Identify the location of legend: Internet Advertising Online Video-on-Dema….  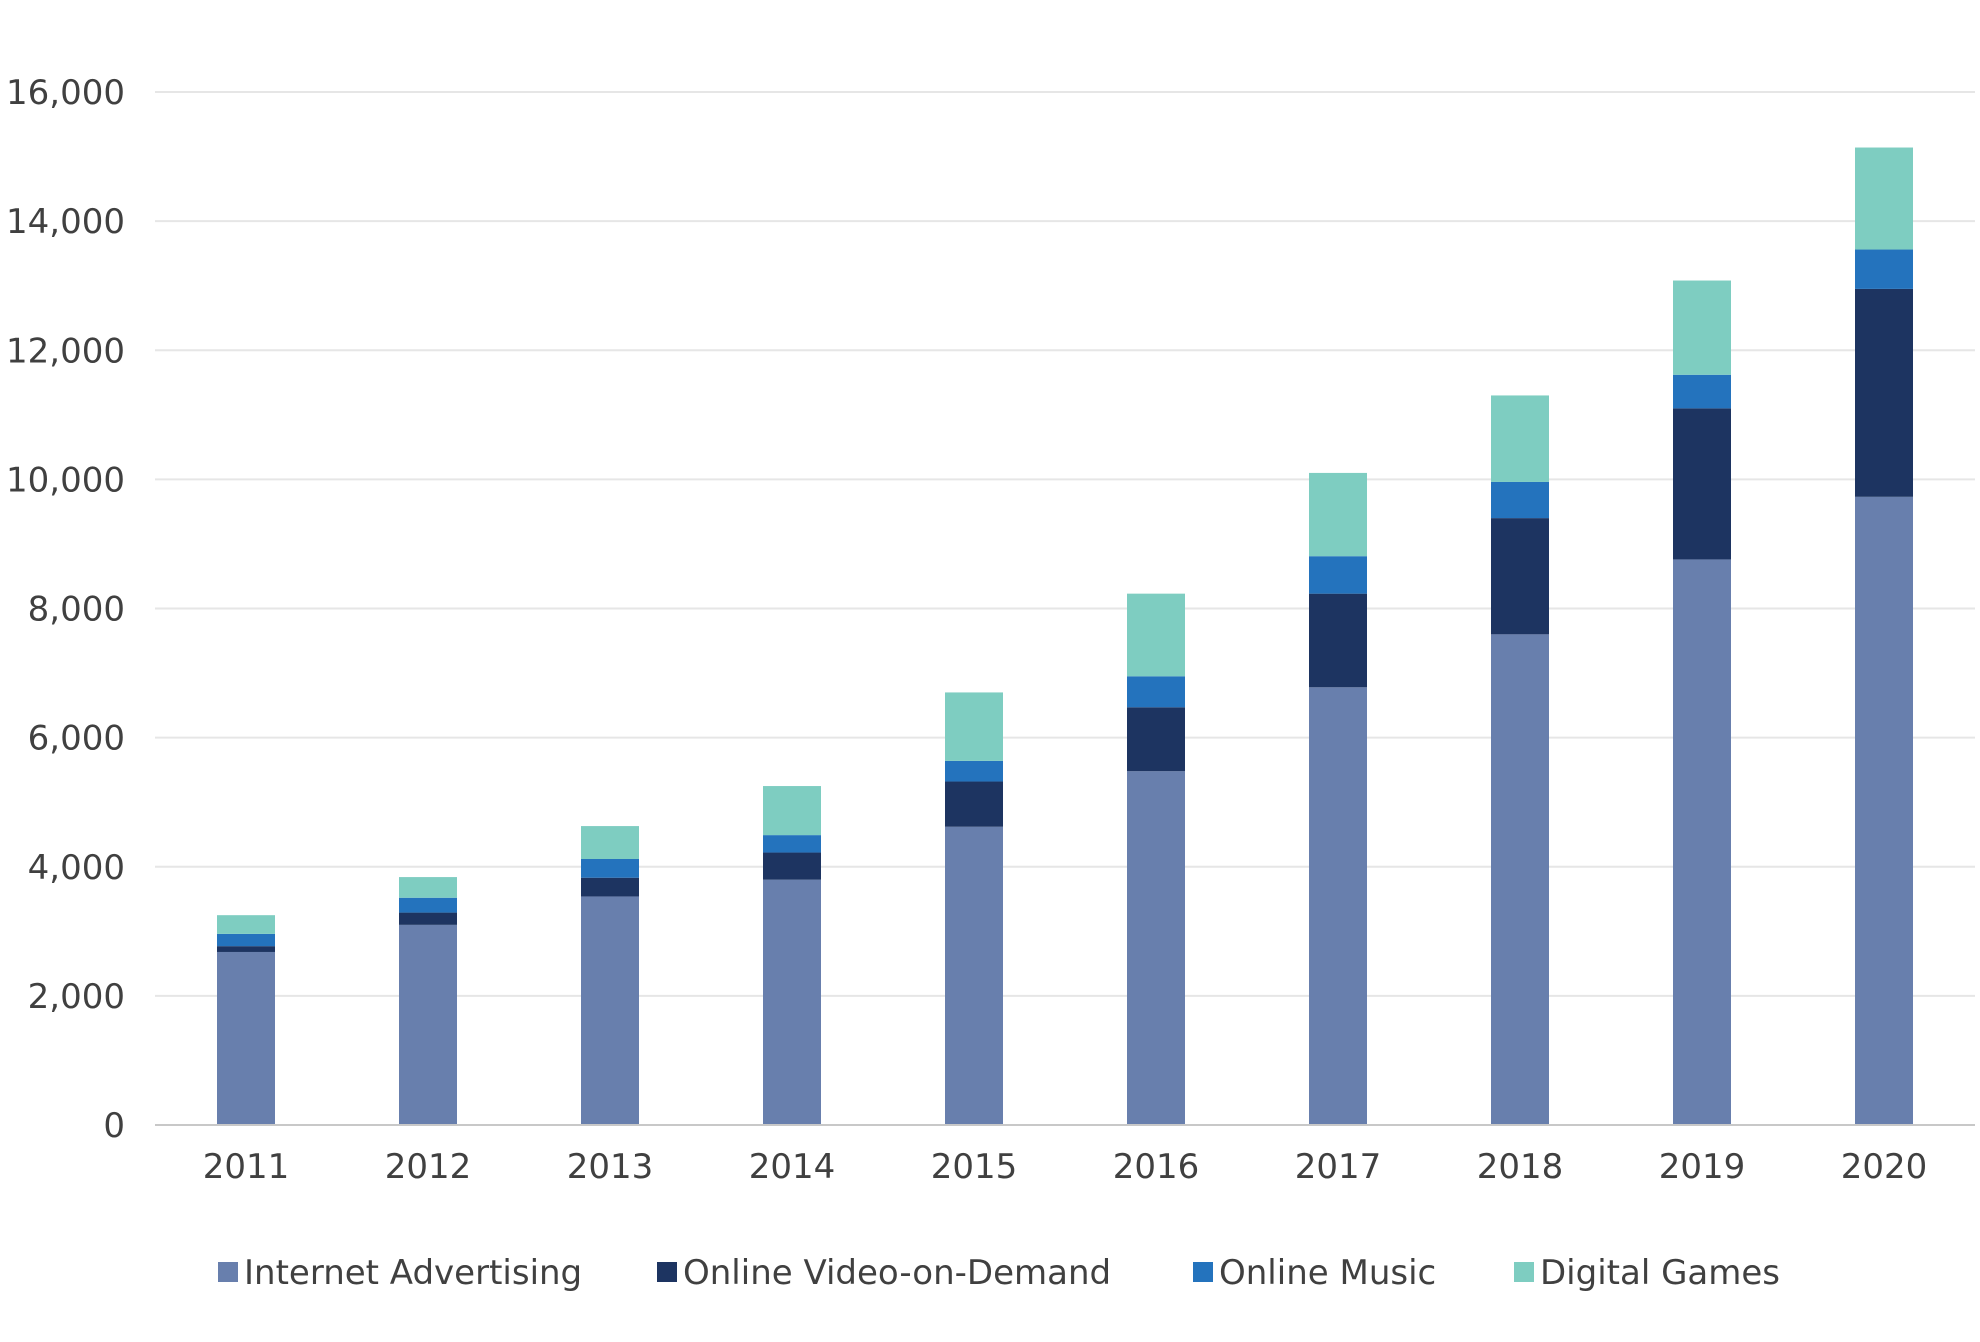
(999, 1273).